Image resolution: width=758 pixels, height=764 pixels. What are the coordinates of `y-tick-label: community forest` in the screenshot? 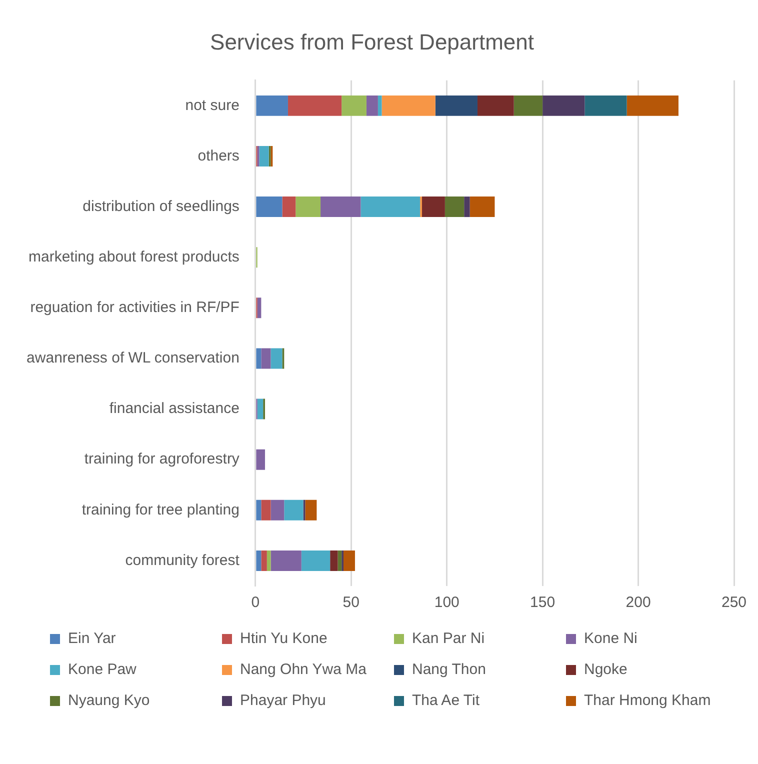 It's located at (182, 560).